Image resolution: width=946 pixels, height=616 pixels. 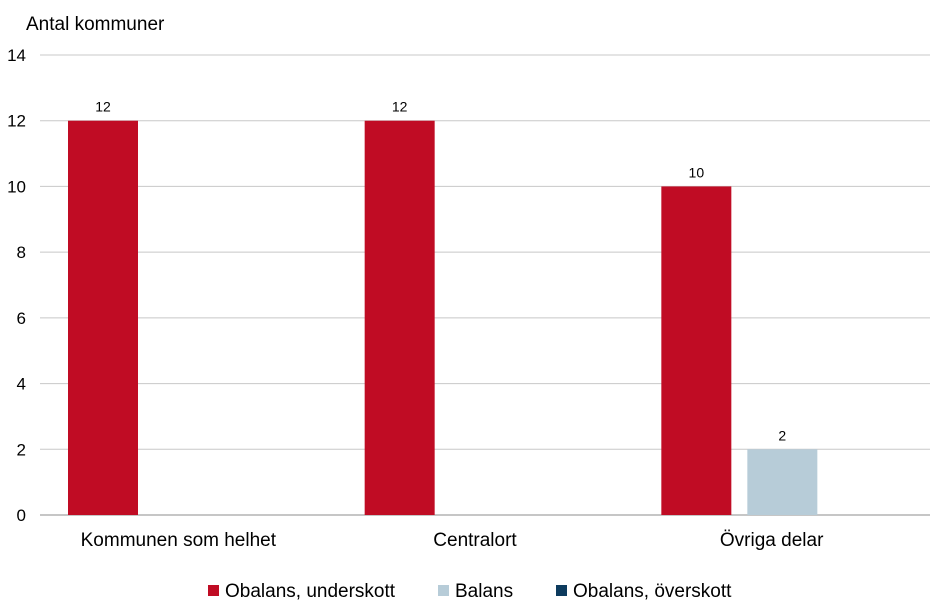 I want to click on y-tick-label: 2, so click(x=21, y=449).